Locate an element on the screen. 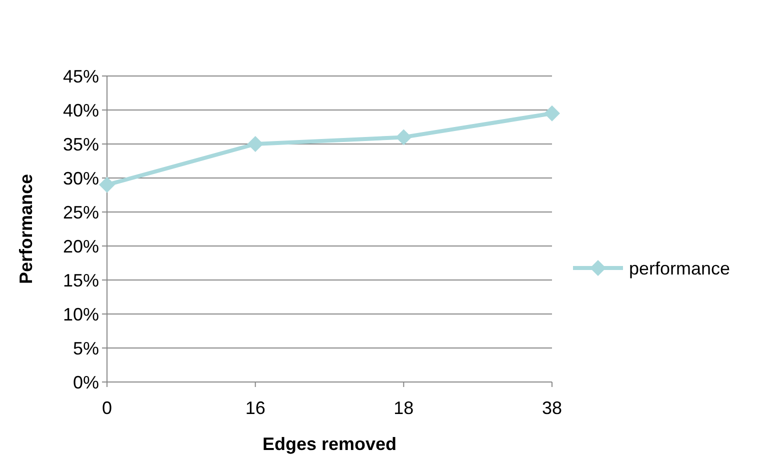 The image size is (783, 456). x-axis-title: Edges removed is located at coordinates (329, 444).